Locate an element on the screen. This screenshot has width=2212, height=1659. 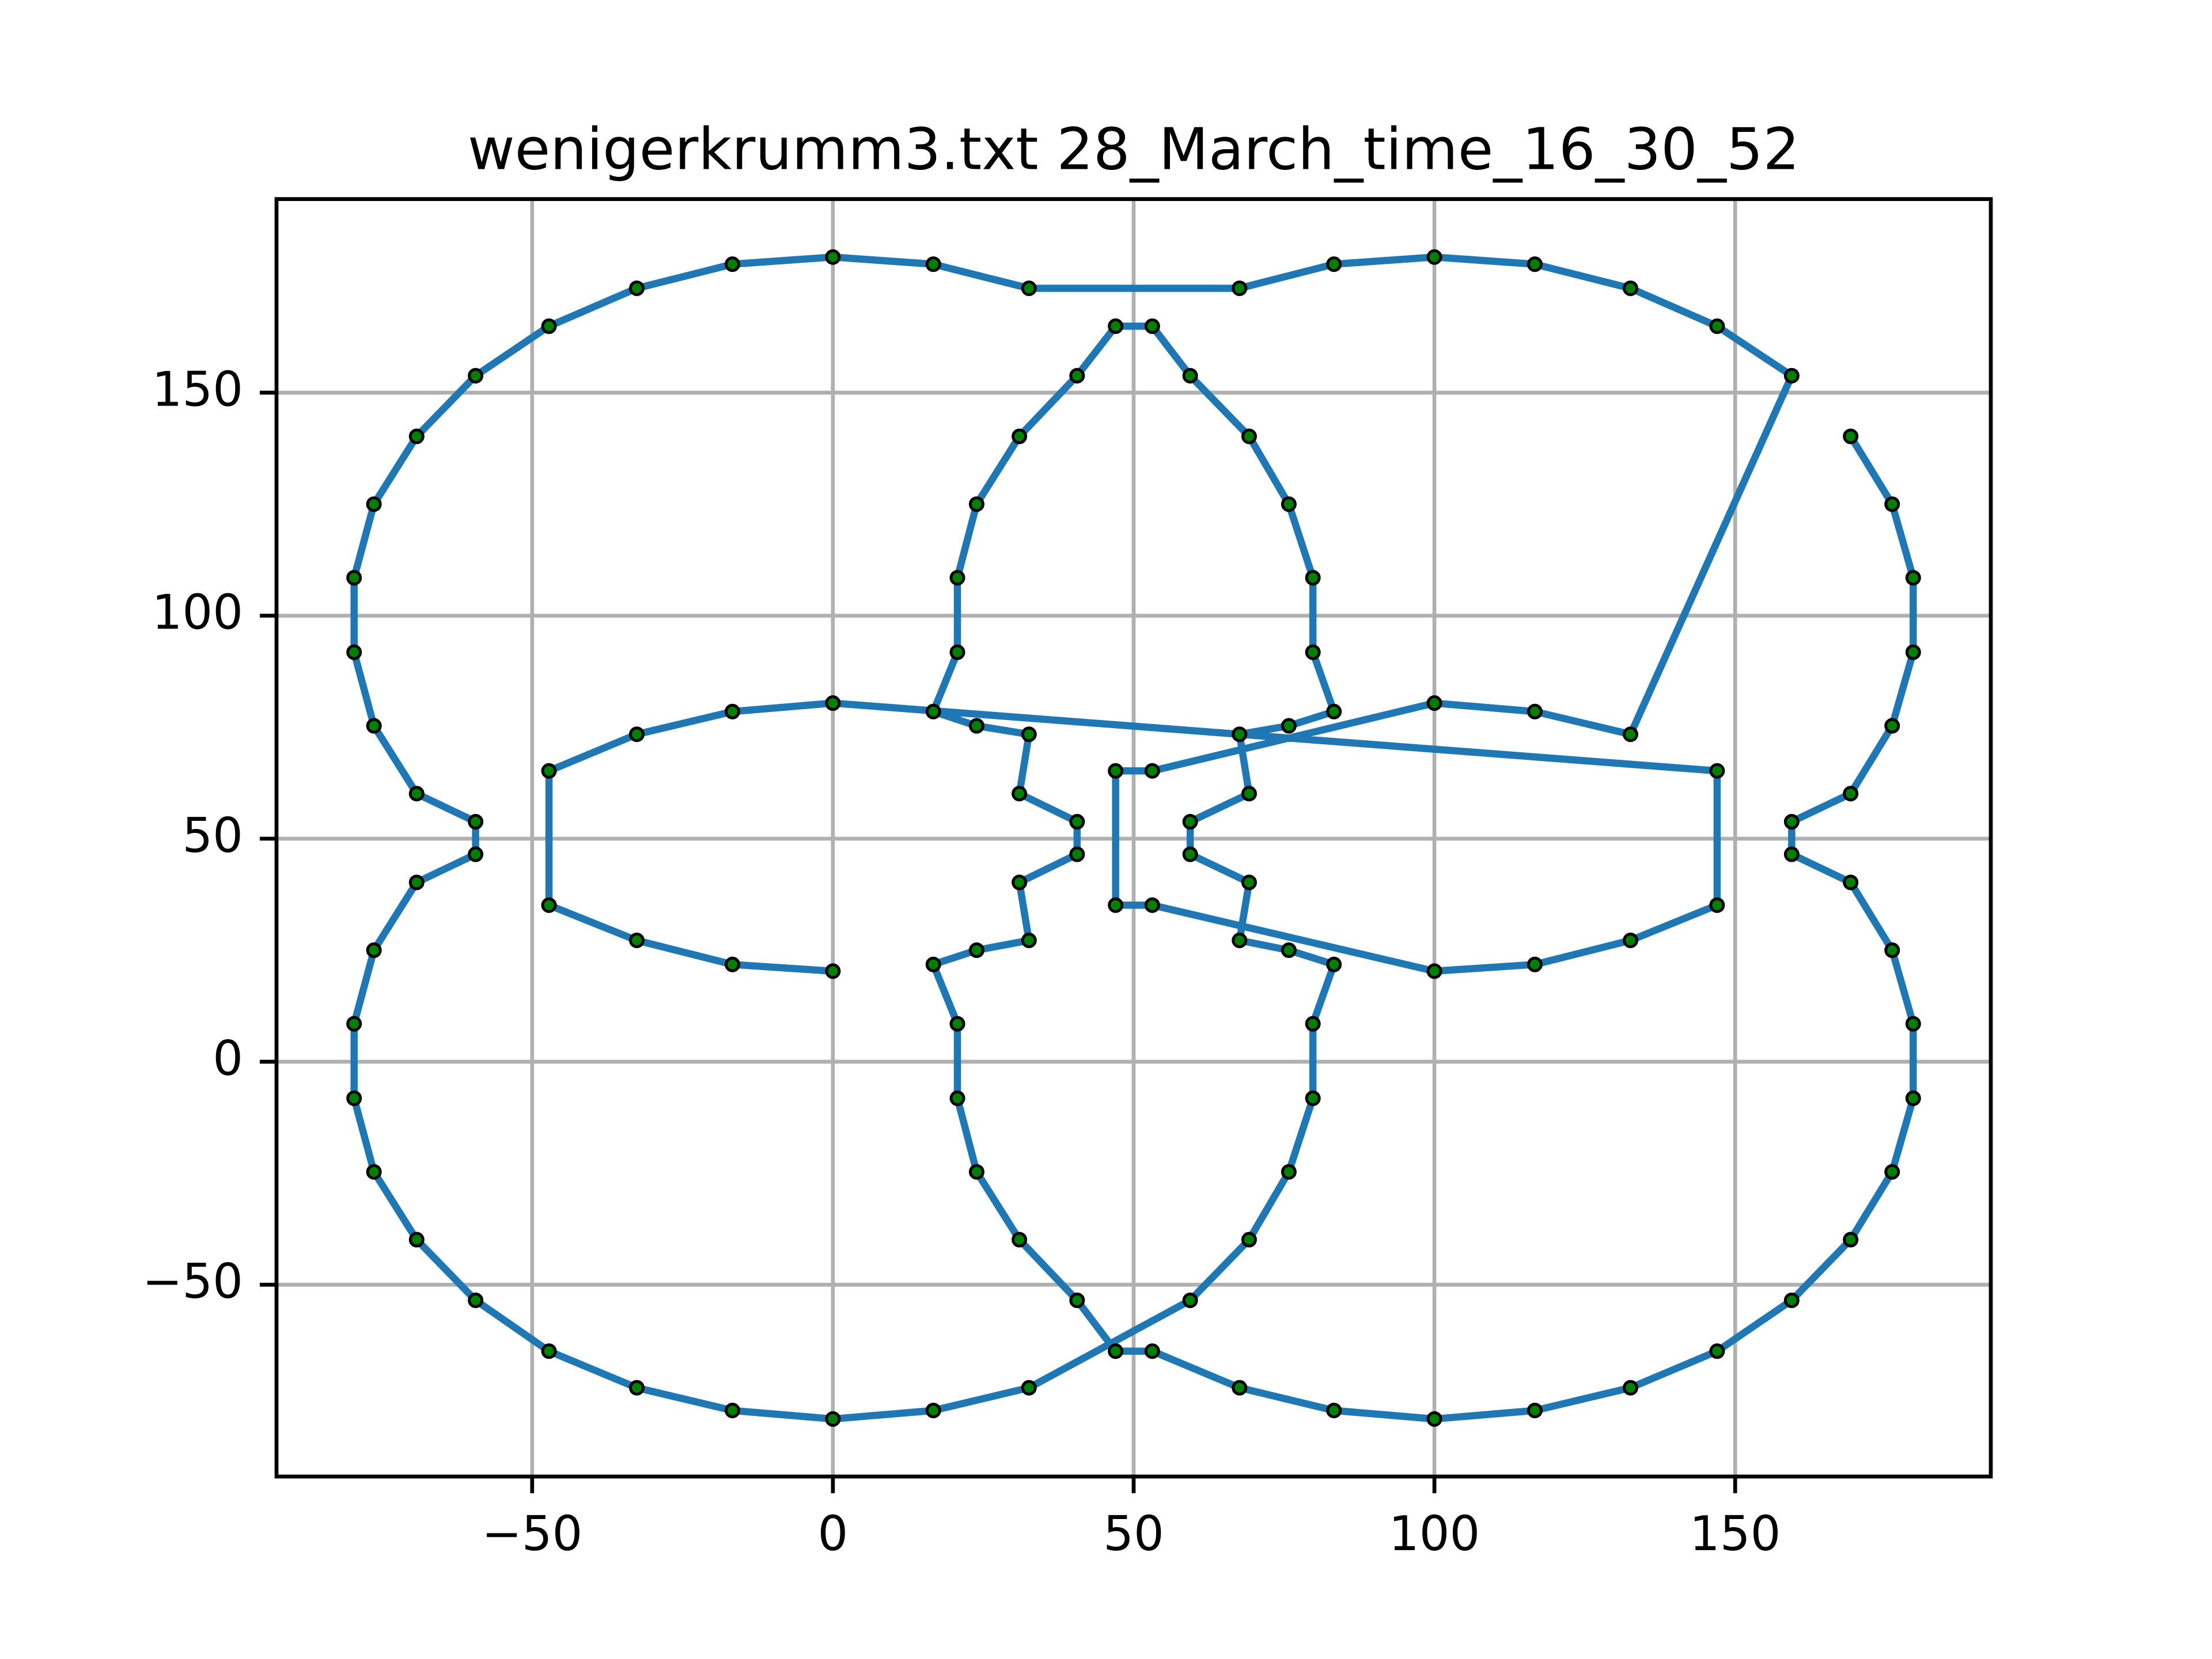
x-tick-label: 100 is located at coordinates (1434, 1534).